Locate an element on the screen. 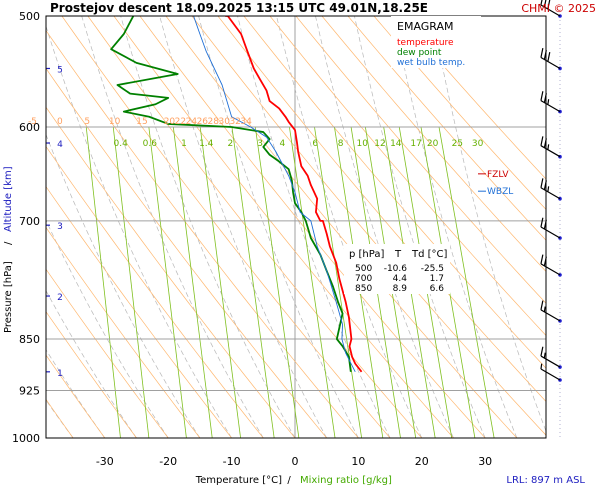 The image size is (600, 500). altitude-tick-label: 2 is located at coordinates (60, 298).